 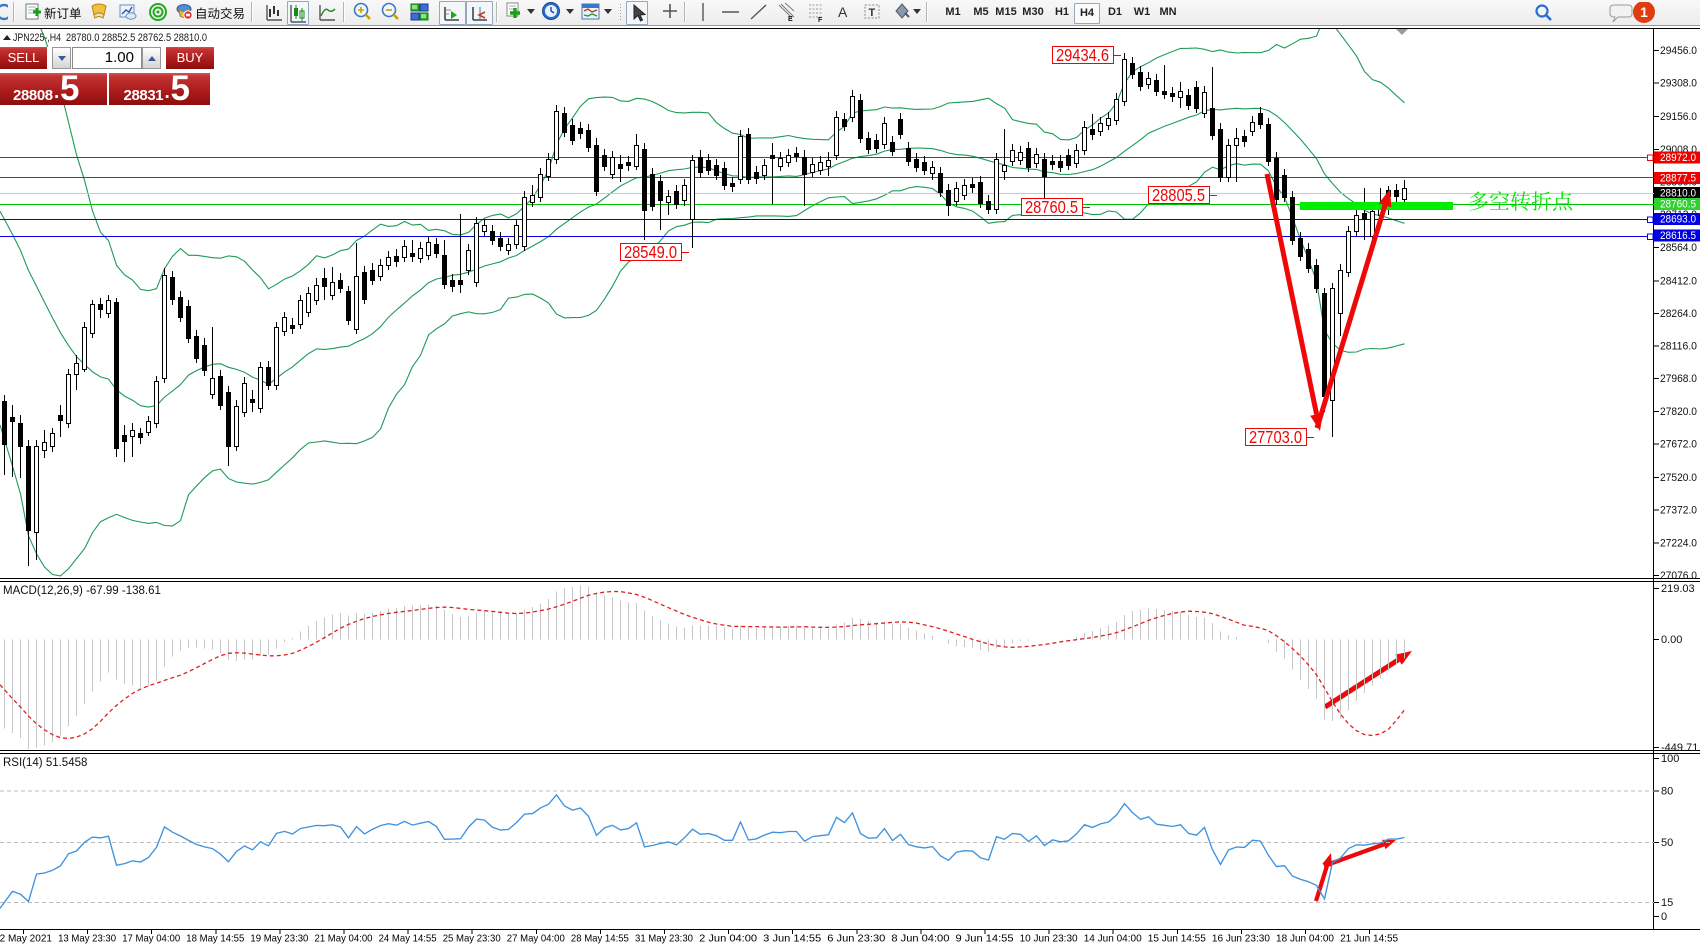 I want to click on svg-text: 28805.5, so click(x=1178, y=195).